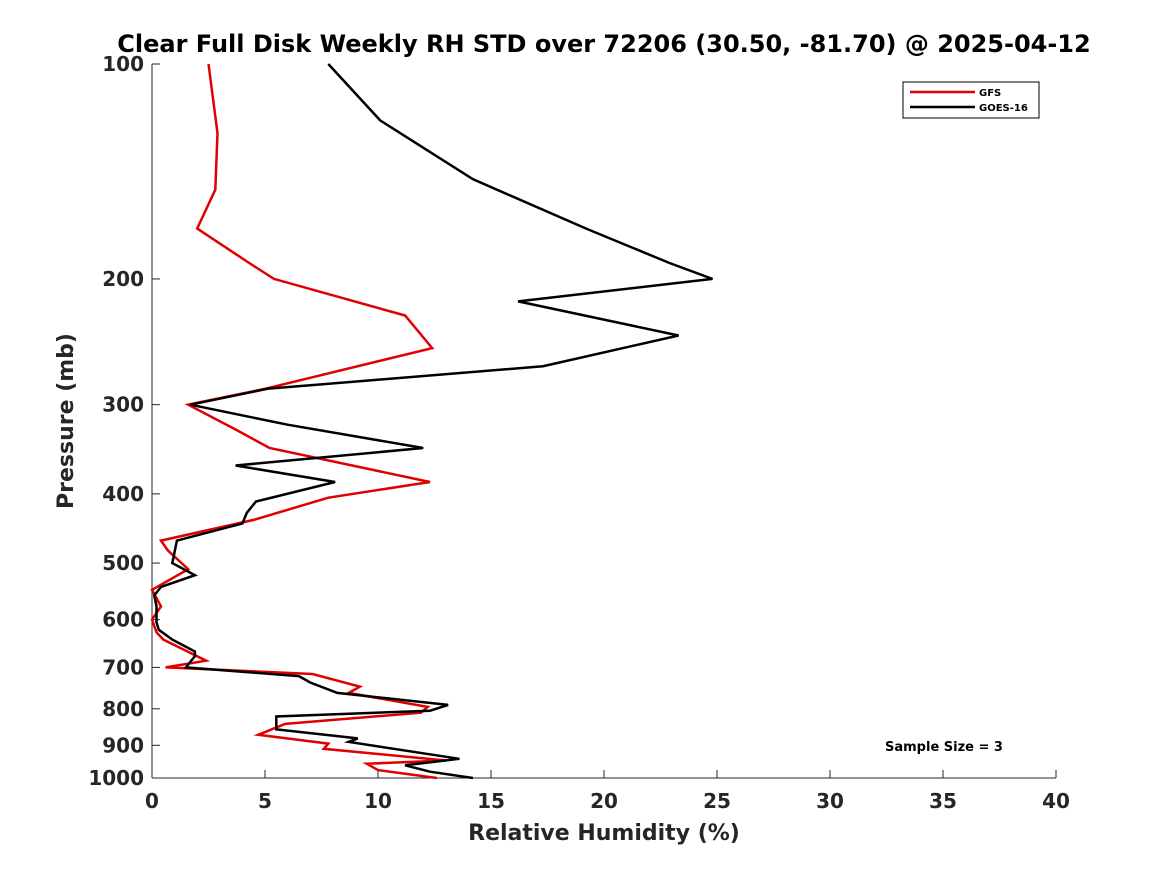  What do you see at coordinates (604, 833) in the screenshot?
I see `x-axis-title: Relative Humidity (%)` at bounding box center [604, 833].